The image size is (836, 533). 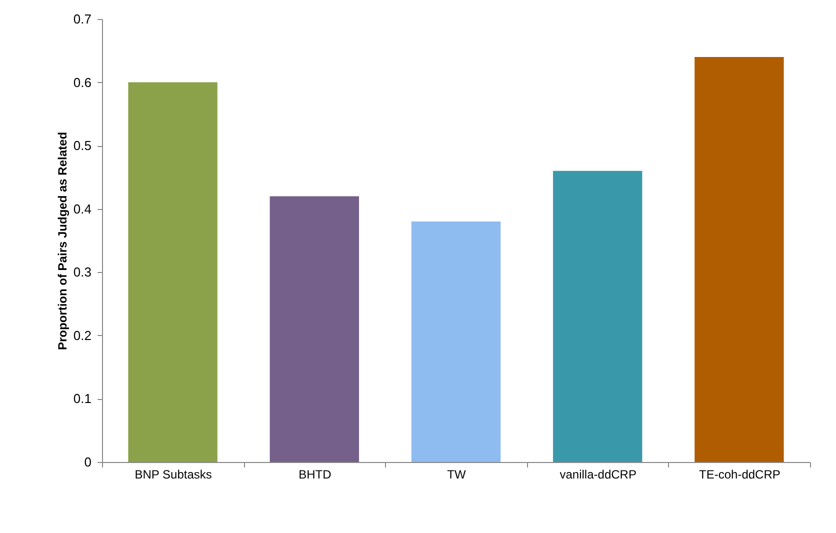 What do you see at coordinates (88, 462) in the screenshot?
I see `y-tick-label: 0` at bounding box center [88, 462].